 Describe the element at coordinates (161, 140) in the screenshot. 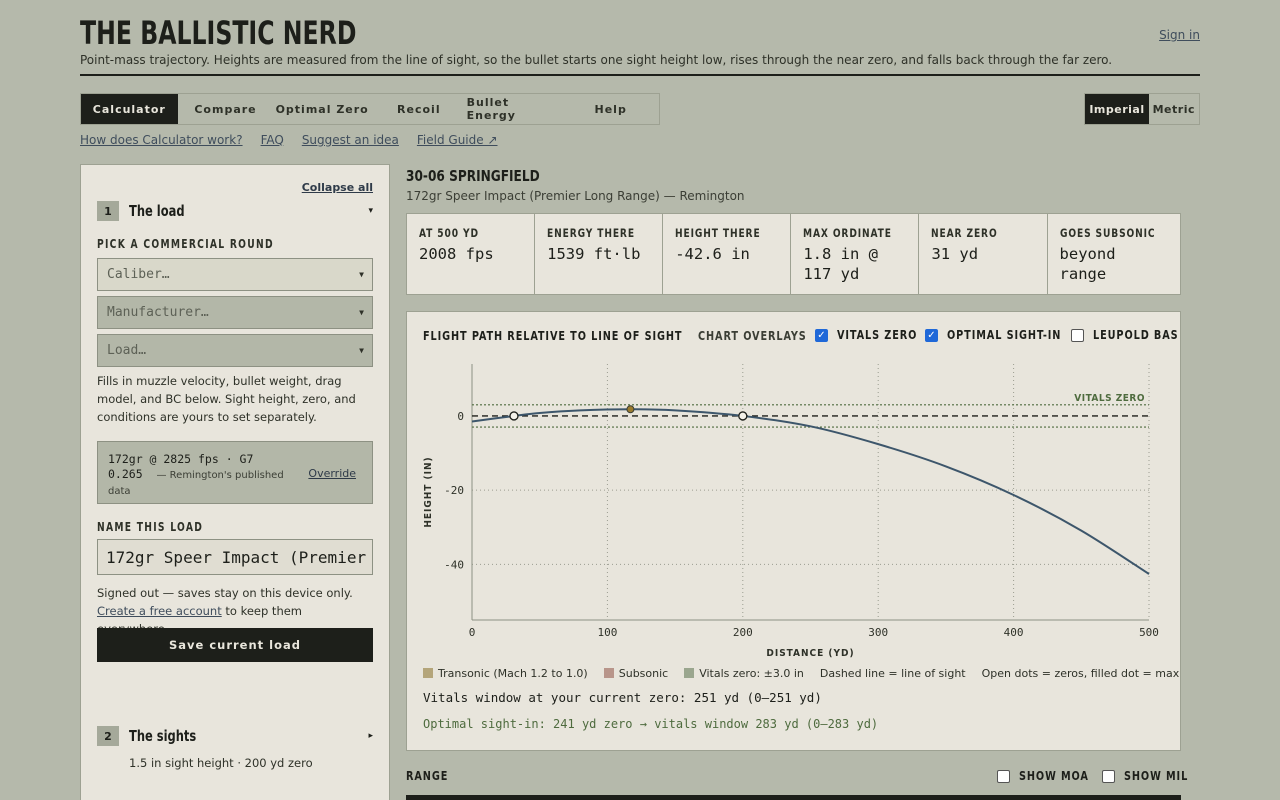

I see `how-calculator-works-link: How does Calculator work?` at that location.